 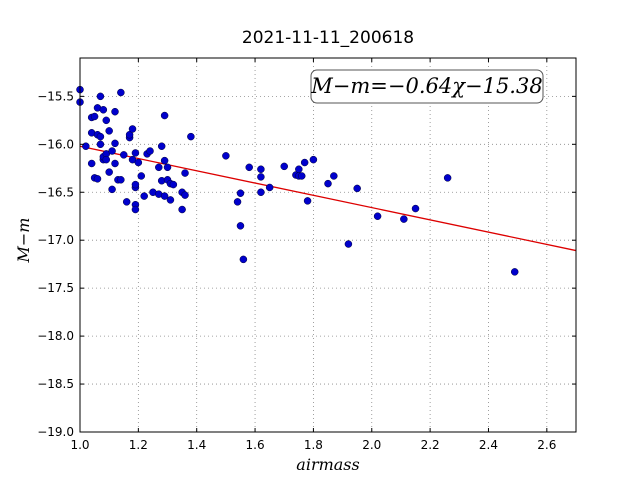 I want to click on x-tick-label: 2.0, so click(x=371, y=445).